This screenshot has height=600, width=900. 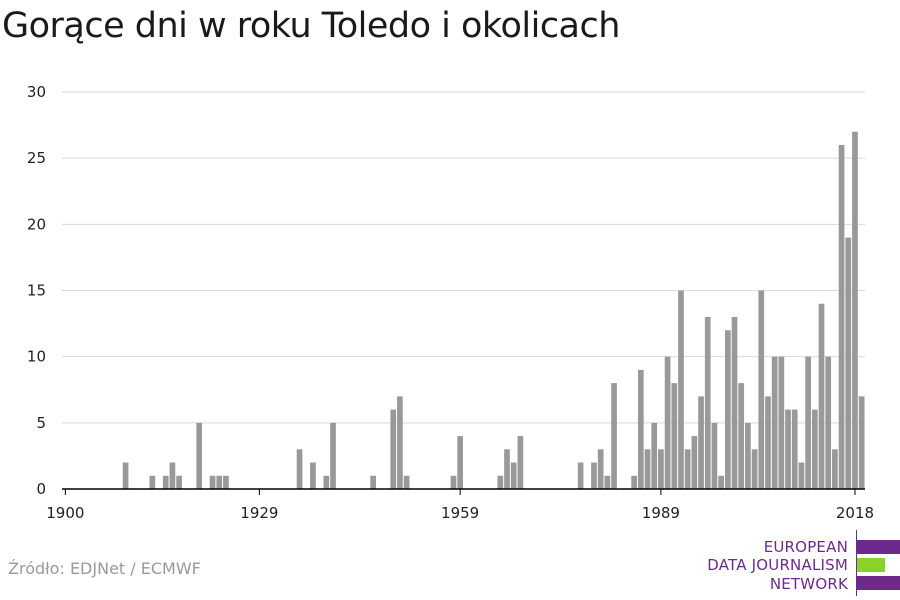 I want to click on x-tick-label: 1989, so click(x=661, y=513).